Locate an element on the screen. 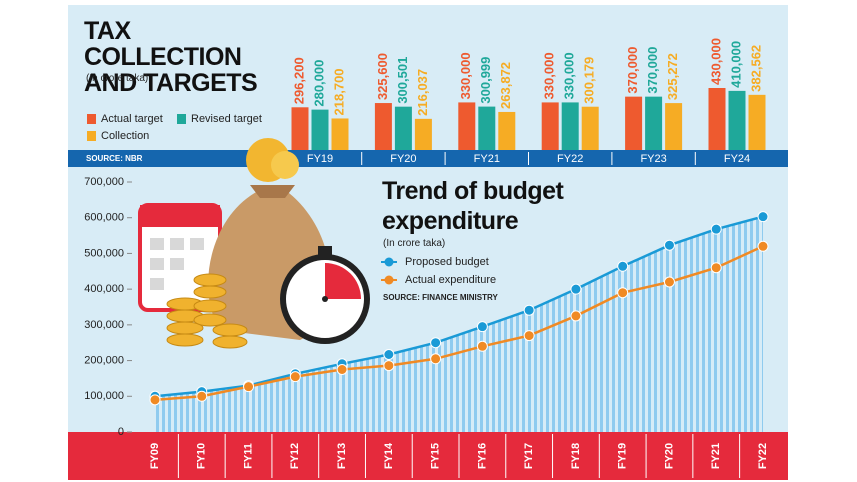 This screenshot has height=482, width=857. x-tick-label: FY14 is located at coordinates (389, 455).